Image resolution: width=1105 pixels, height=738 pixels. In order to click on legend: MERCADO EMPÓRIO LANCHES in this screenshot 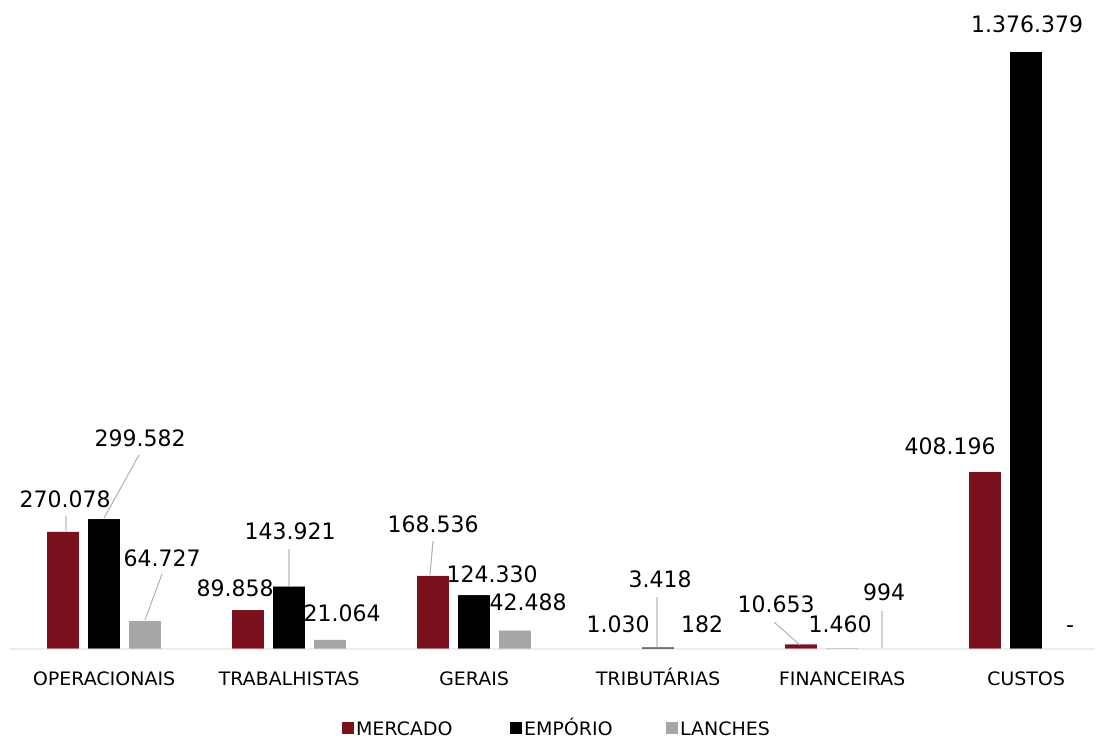, I will do `click(556, 727)`.